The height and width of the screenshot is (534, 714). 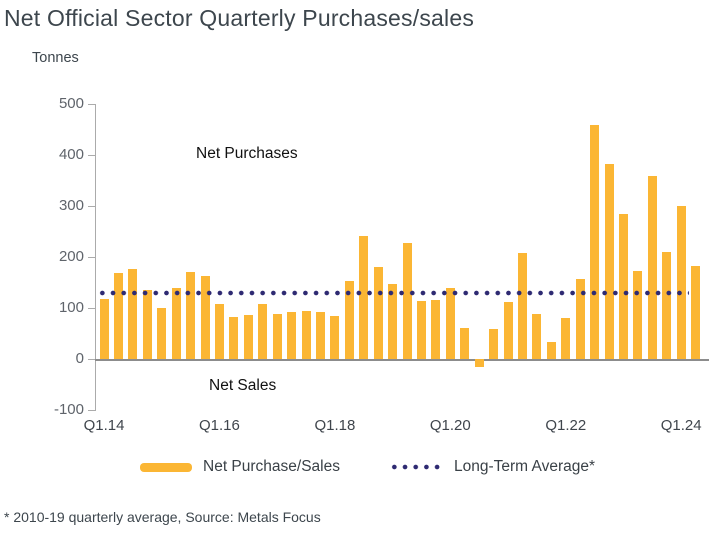 I want to click on bar-Q1.15, so click(x=162, y=333).